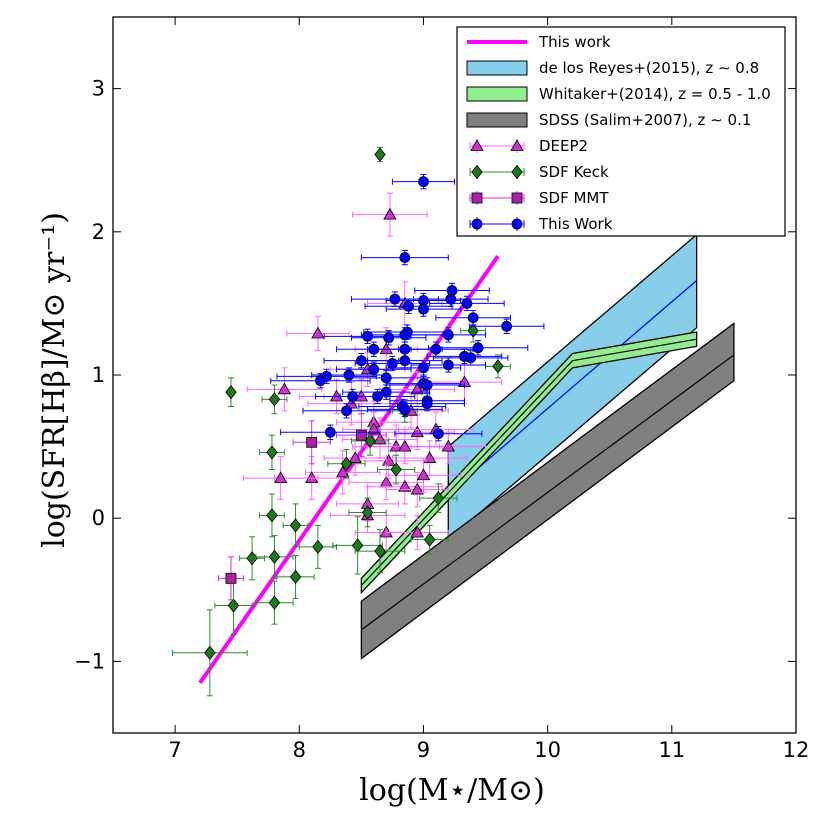 The height and width of the screenshot is (830, 830). I want to click on sdf-mmt-point, so click(361, 435).